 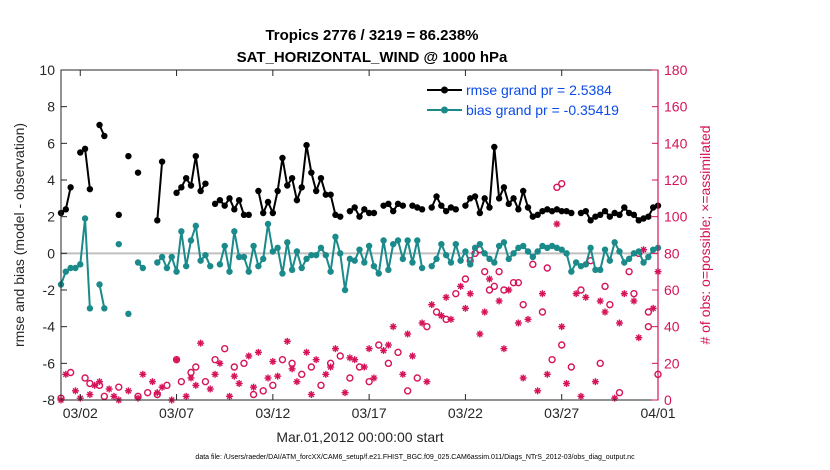 What do you see at coordinates (676, 143) in the screenshot?
I see `y-right-tick-label: 140` at bounding box center [676, 143].